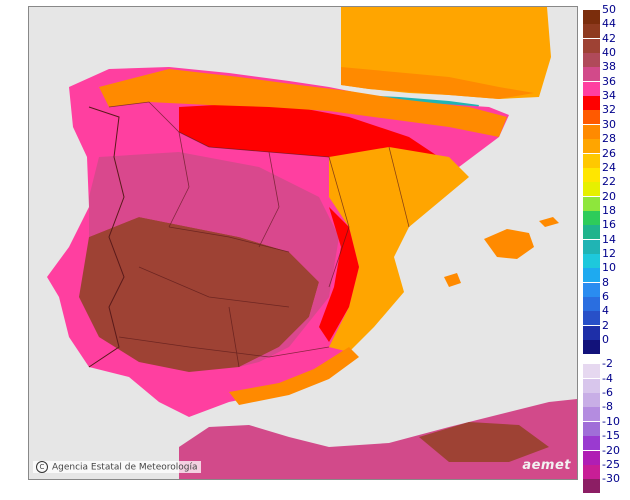  What do you see at coordinates (611, 450) in the screenshot?
I see `legend-label: -20` at bounding box center [611, 450].